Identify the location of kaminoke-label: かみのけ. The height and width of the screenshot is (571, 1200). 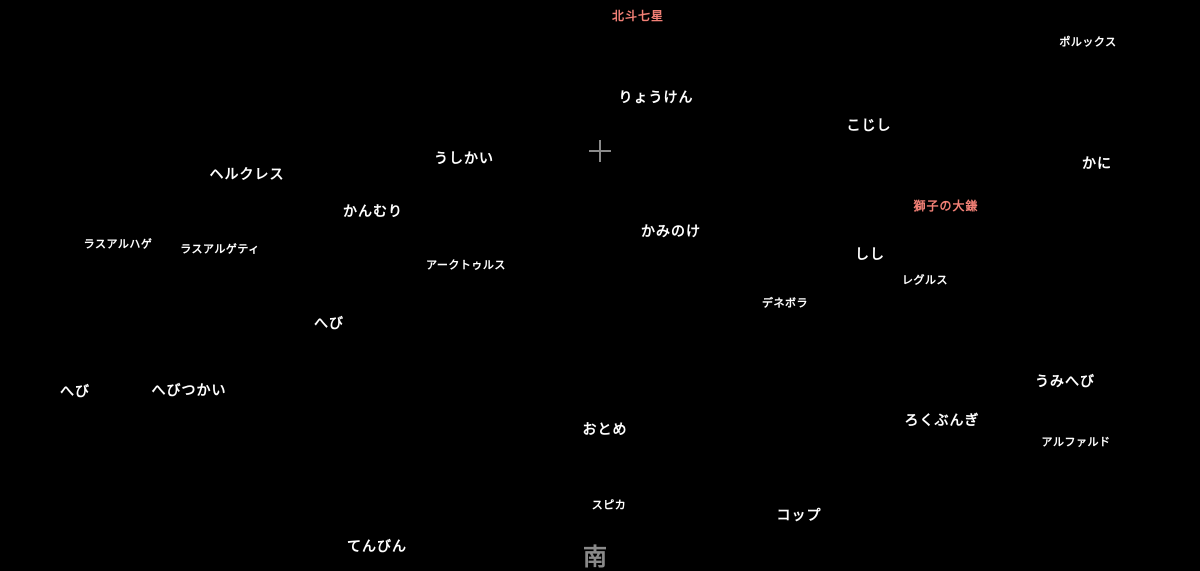
(671, 231).